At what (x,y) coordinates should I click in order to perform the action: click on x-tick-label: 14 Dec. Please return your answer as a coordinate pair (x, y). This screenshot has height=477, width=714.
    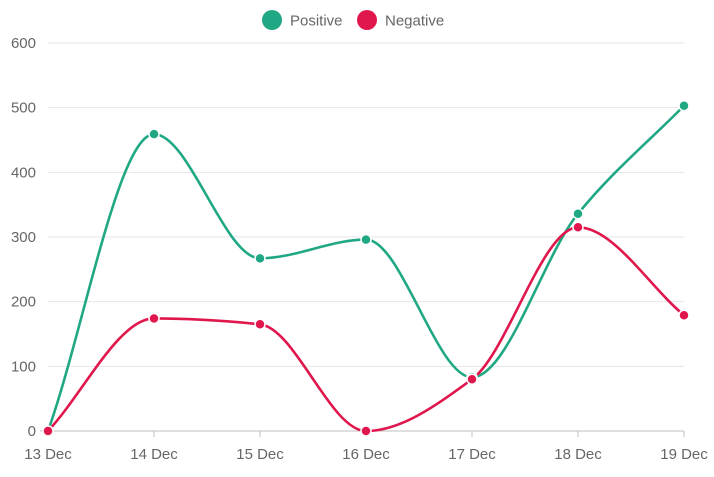
    Looking at the image, I should click on (154, 454).